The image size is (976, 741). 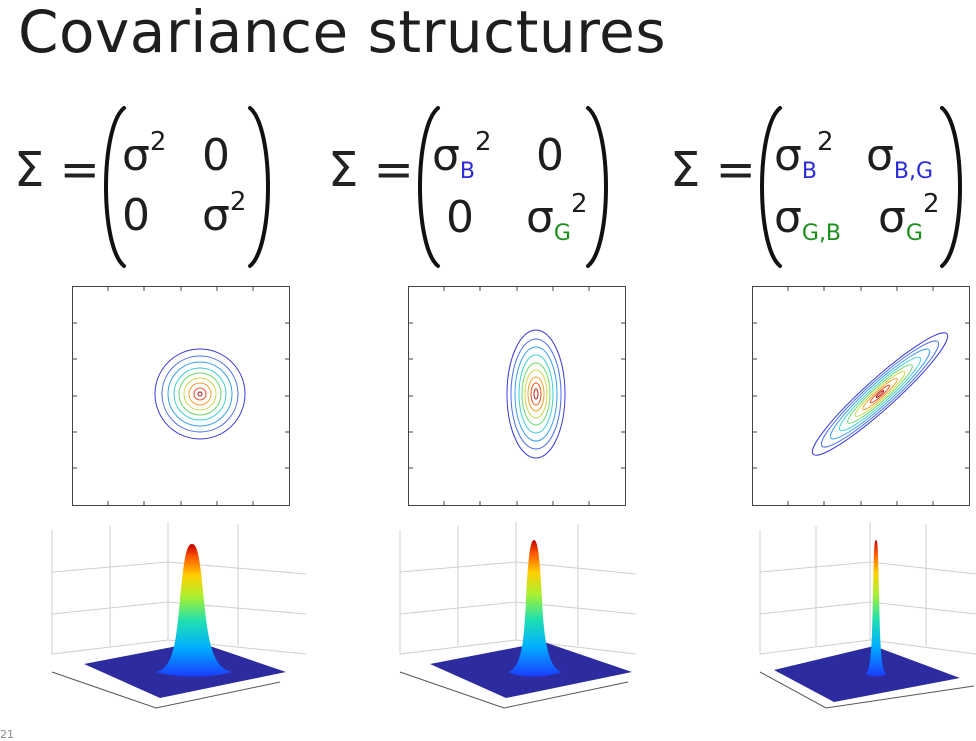 What do you see at coordinates (7, 734) in the screenshot?
I see `slide-number: 21` at bounding box center [7, 734].